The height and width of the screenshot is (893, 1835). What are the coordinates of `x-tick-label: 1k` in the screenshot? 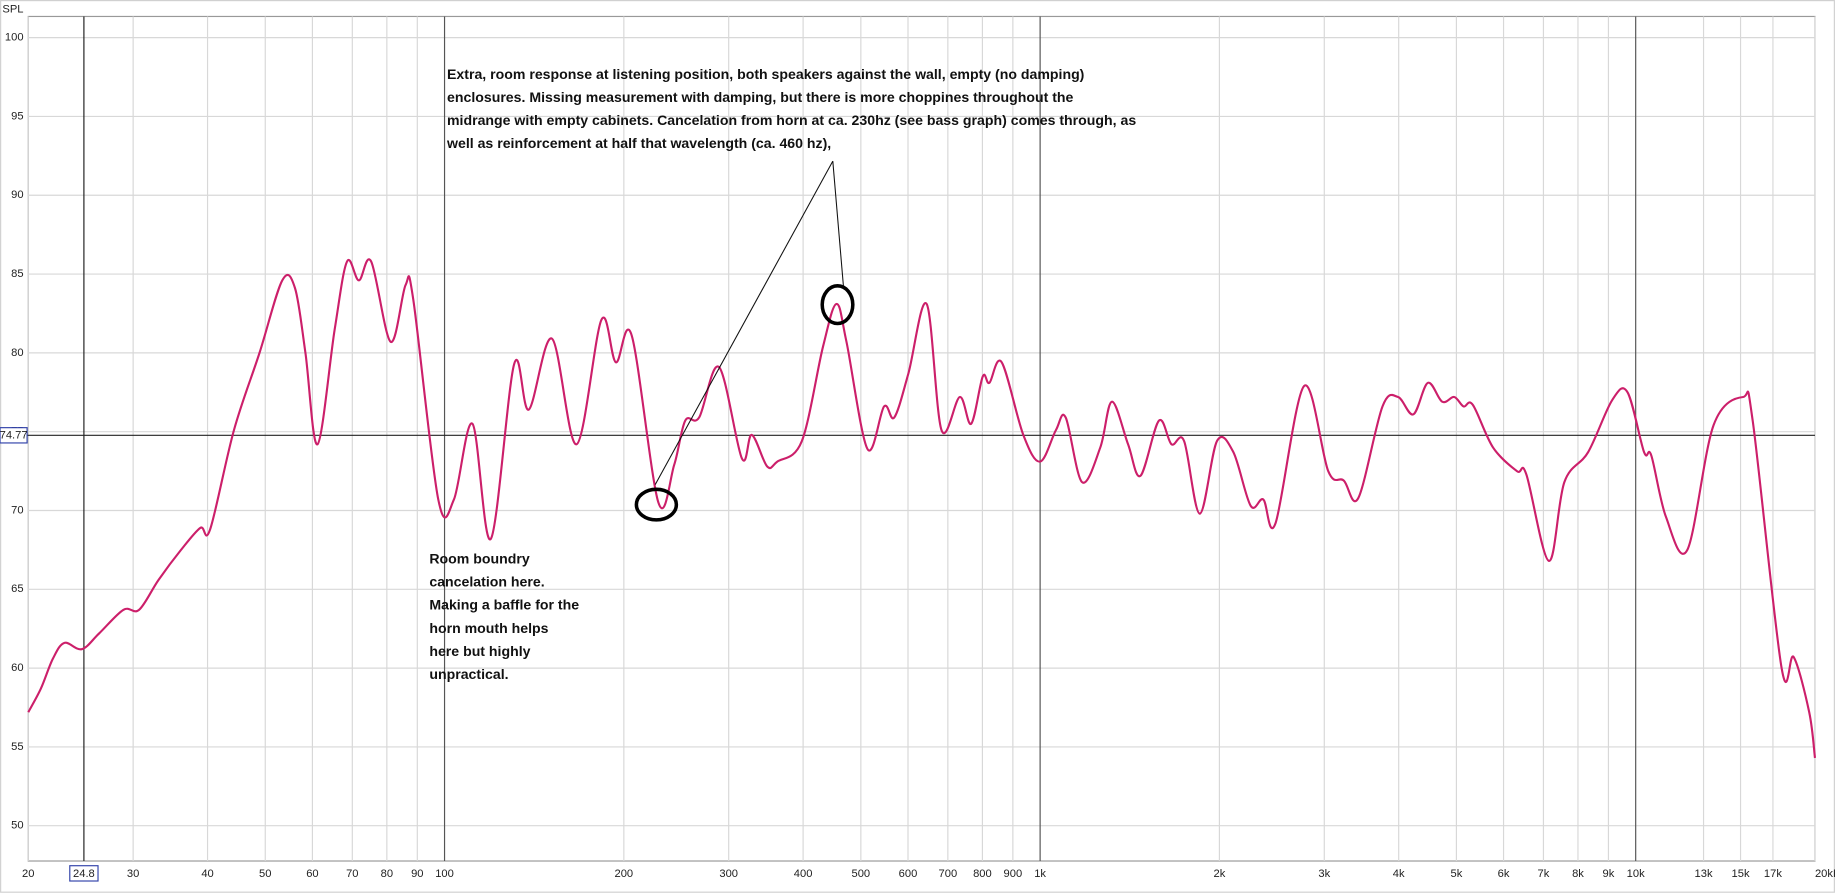 It's located at (1040, 874).